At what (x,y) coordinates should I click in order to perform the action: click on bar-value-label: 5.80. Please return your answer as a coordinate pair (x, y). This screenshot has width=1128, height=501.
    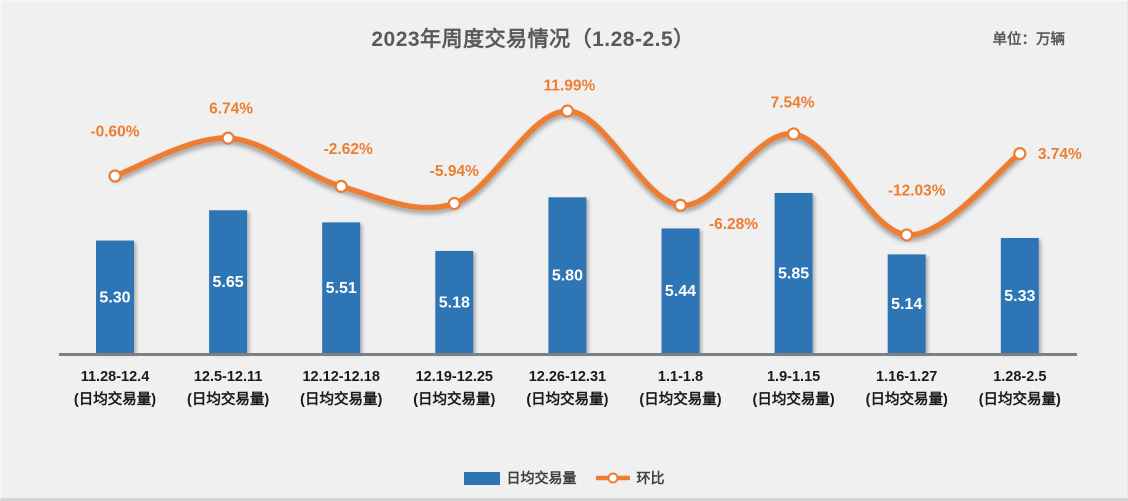
    Looking at the image, I should click on (567, 276).